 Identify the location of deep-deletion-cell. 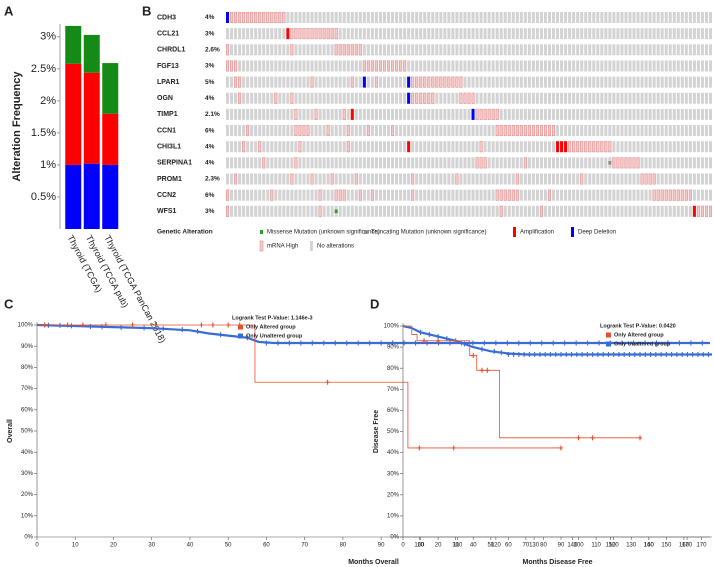
(409, 82).